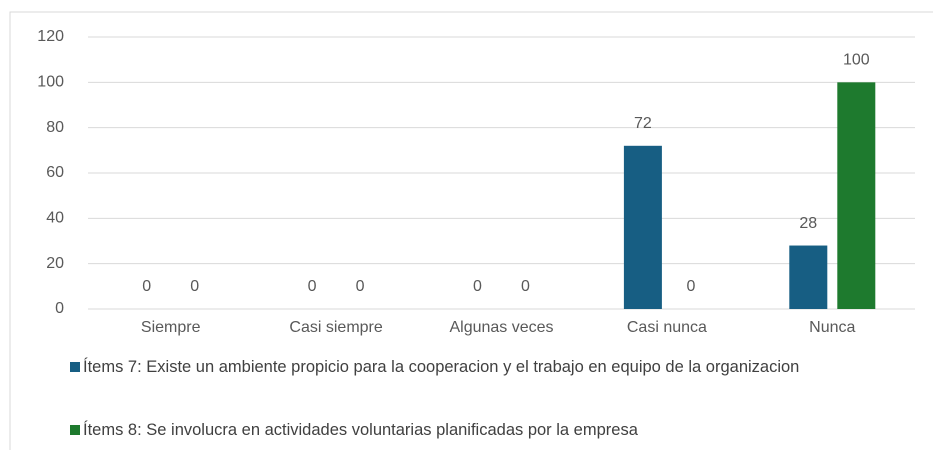 Image resolution: width=933 pixels, height=450 pixels. Describe the element at coordinates (667, 327) in the screenshot. I see `x-tick-label: Casi nunca` at that location.